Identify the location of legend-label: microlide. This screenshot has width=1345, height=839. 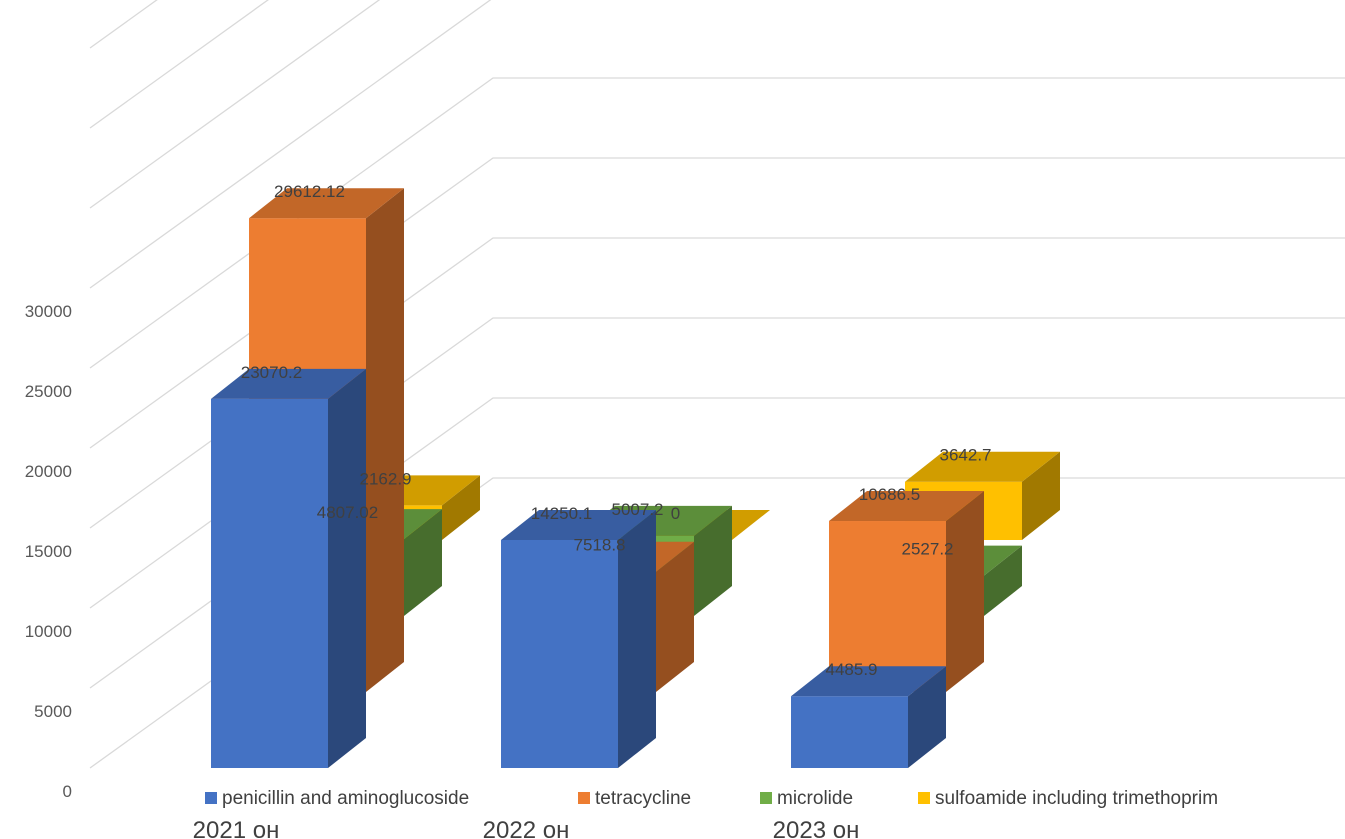
(815, 798).